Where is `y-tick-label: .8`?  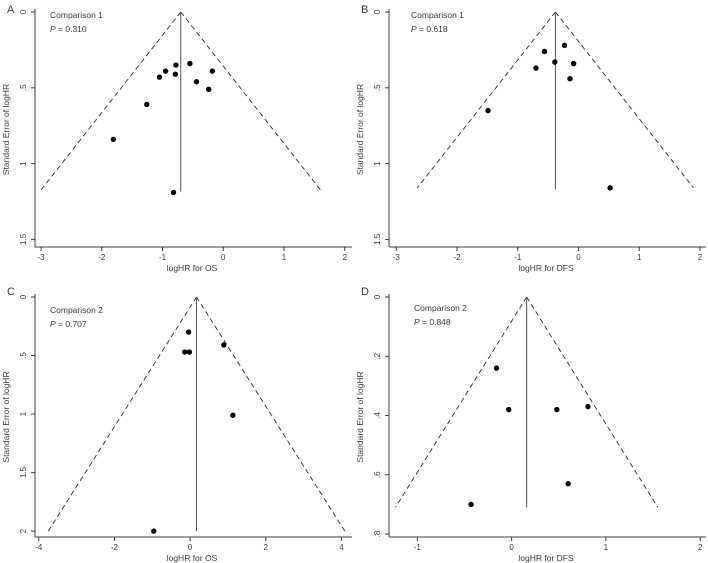
y-tick-label: .8 is located at coordinates (377, 533).